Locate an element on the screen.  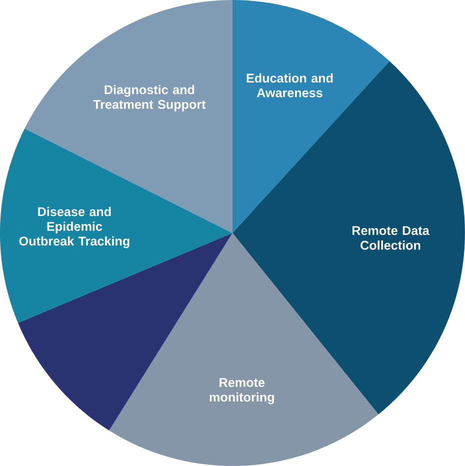
slice-label: Education and Awareness is located at coordinates (289, 85).